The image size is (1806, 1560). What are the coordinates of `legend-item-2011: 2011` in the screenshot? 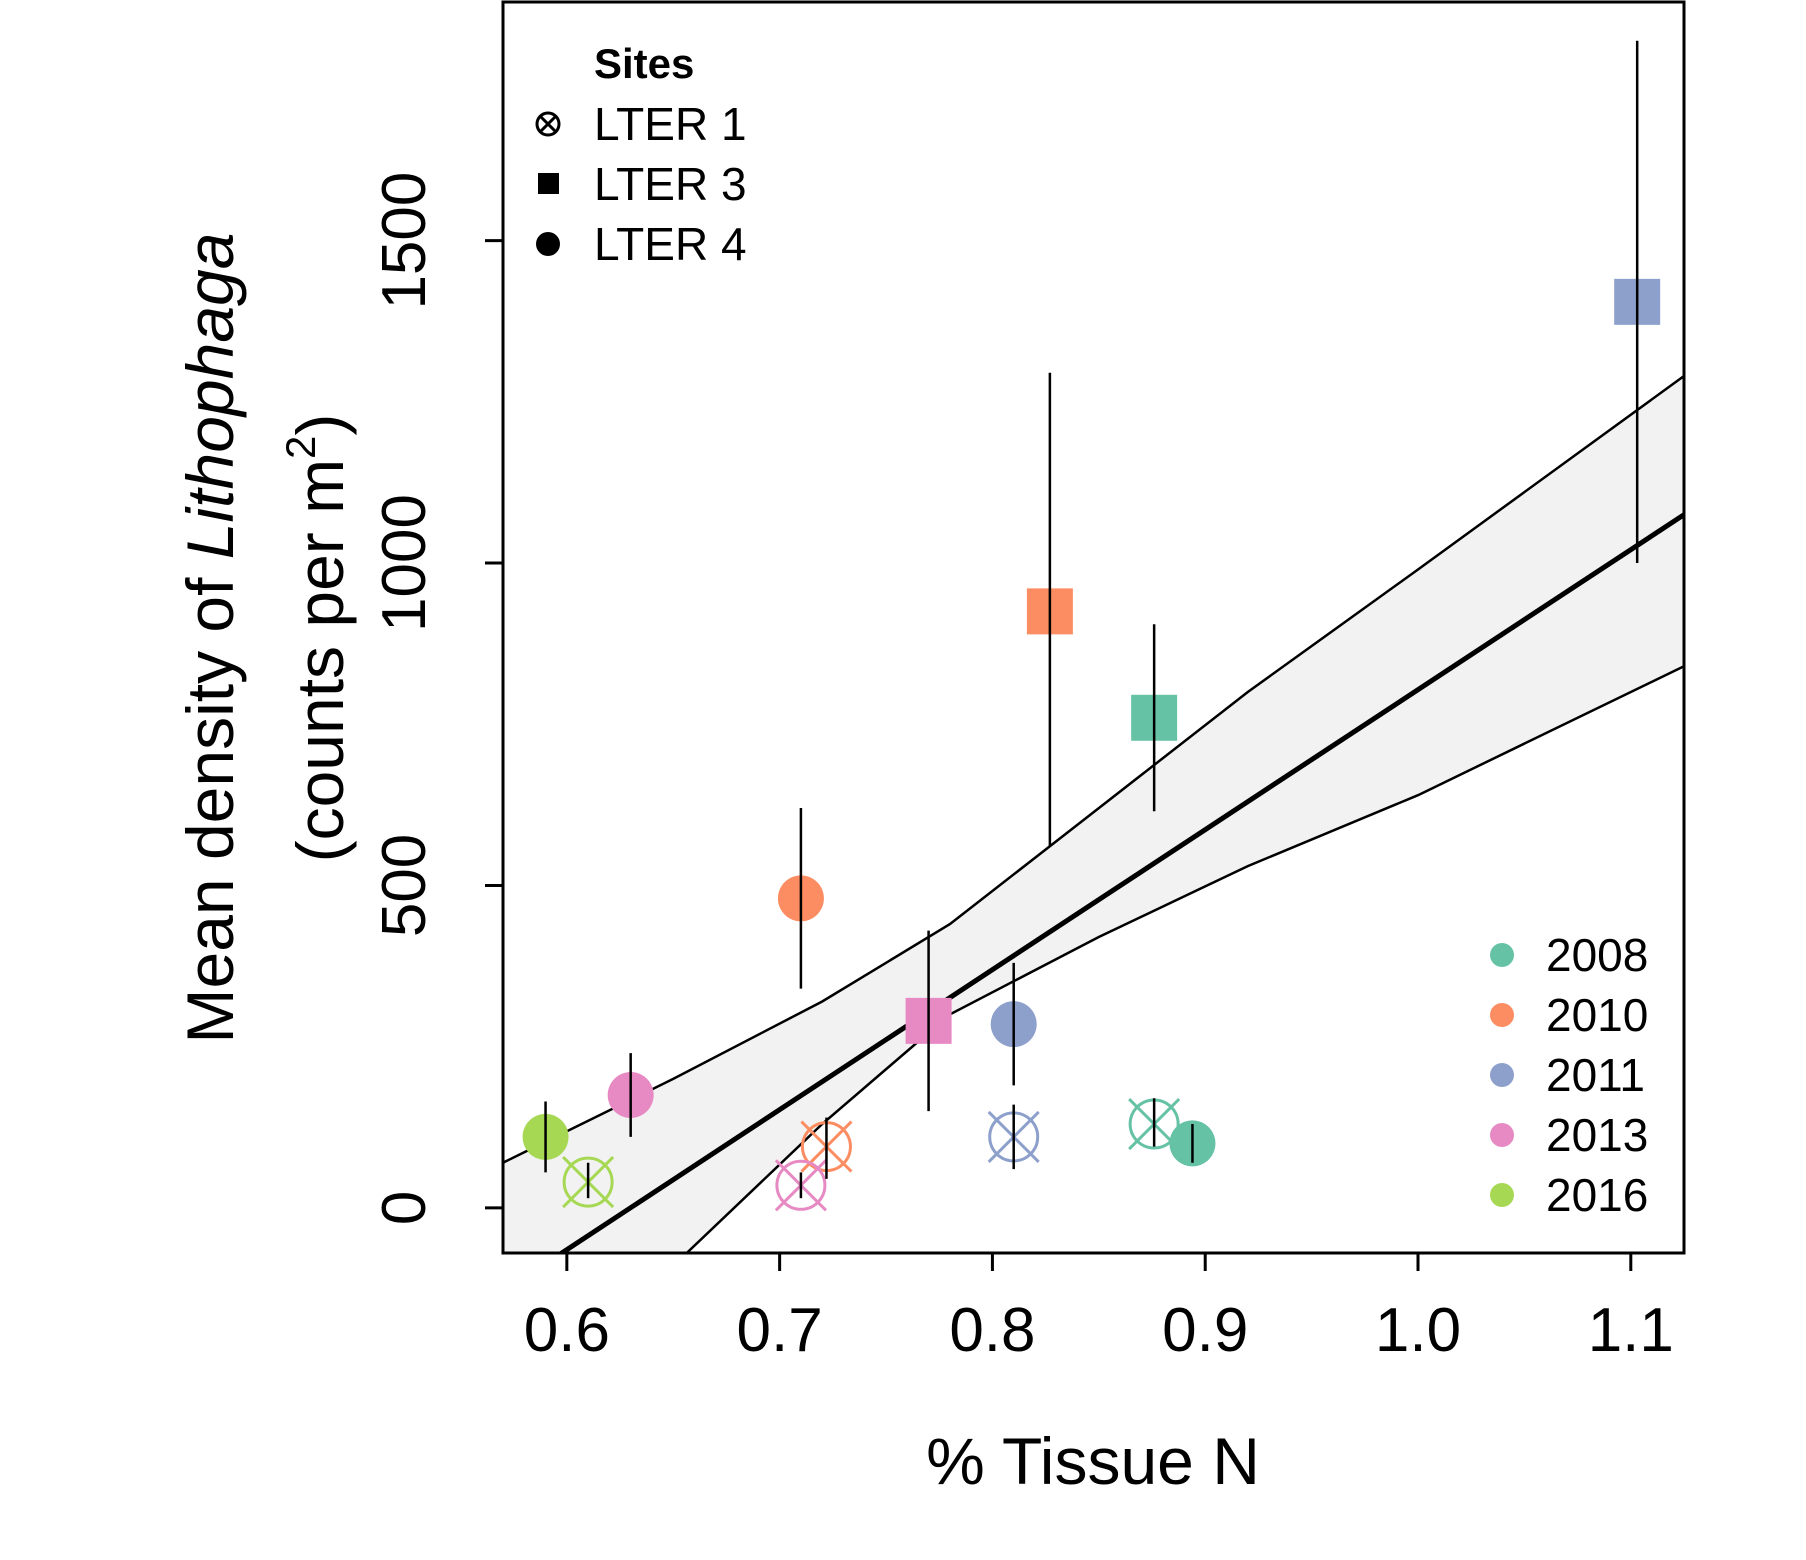 It's located at (1567, 1075).